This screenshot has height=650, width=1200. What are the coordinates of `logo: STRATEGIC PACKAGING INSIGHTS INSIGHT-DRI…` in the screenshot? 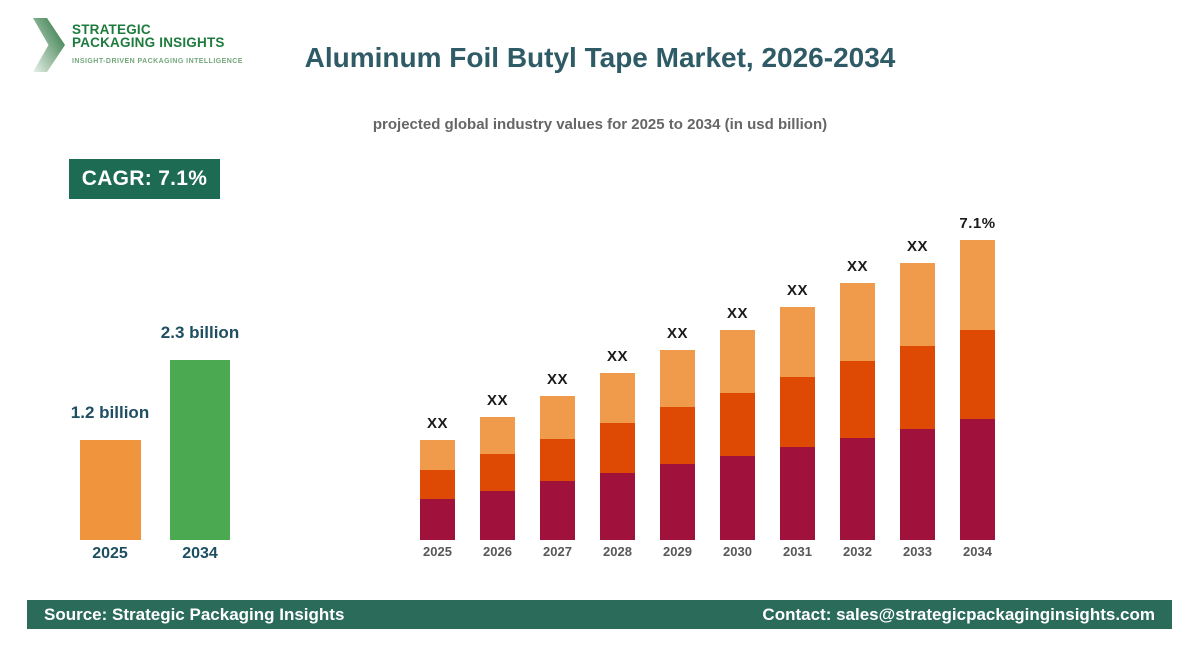 It's located at (163, 48).